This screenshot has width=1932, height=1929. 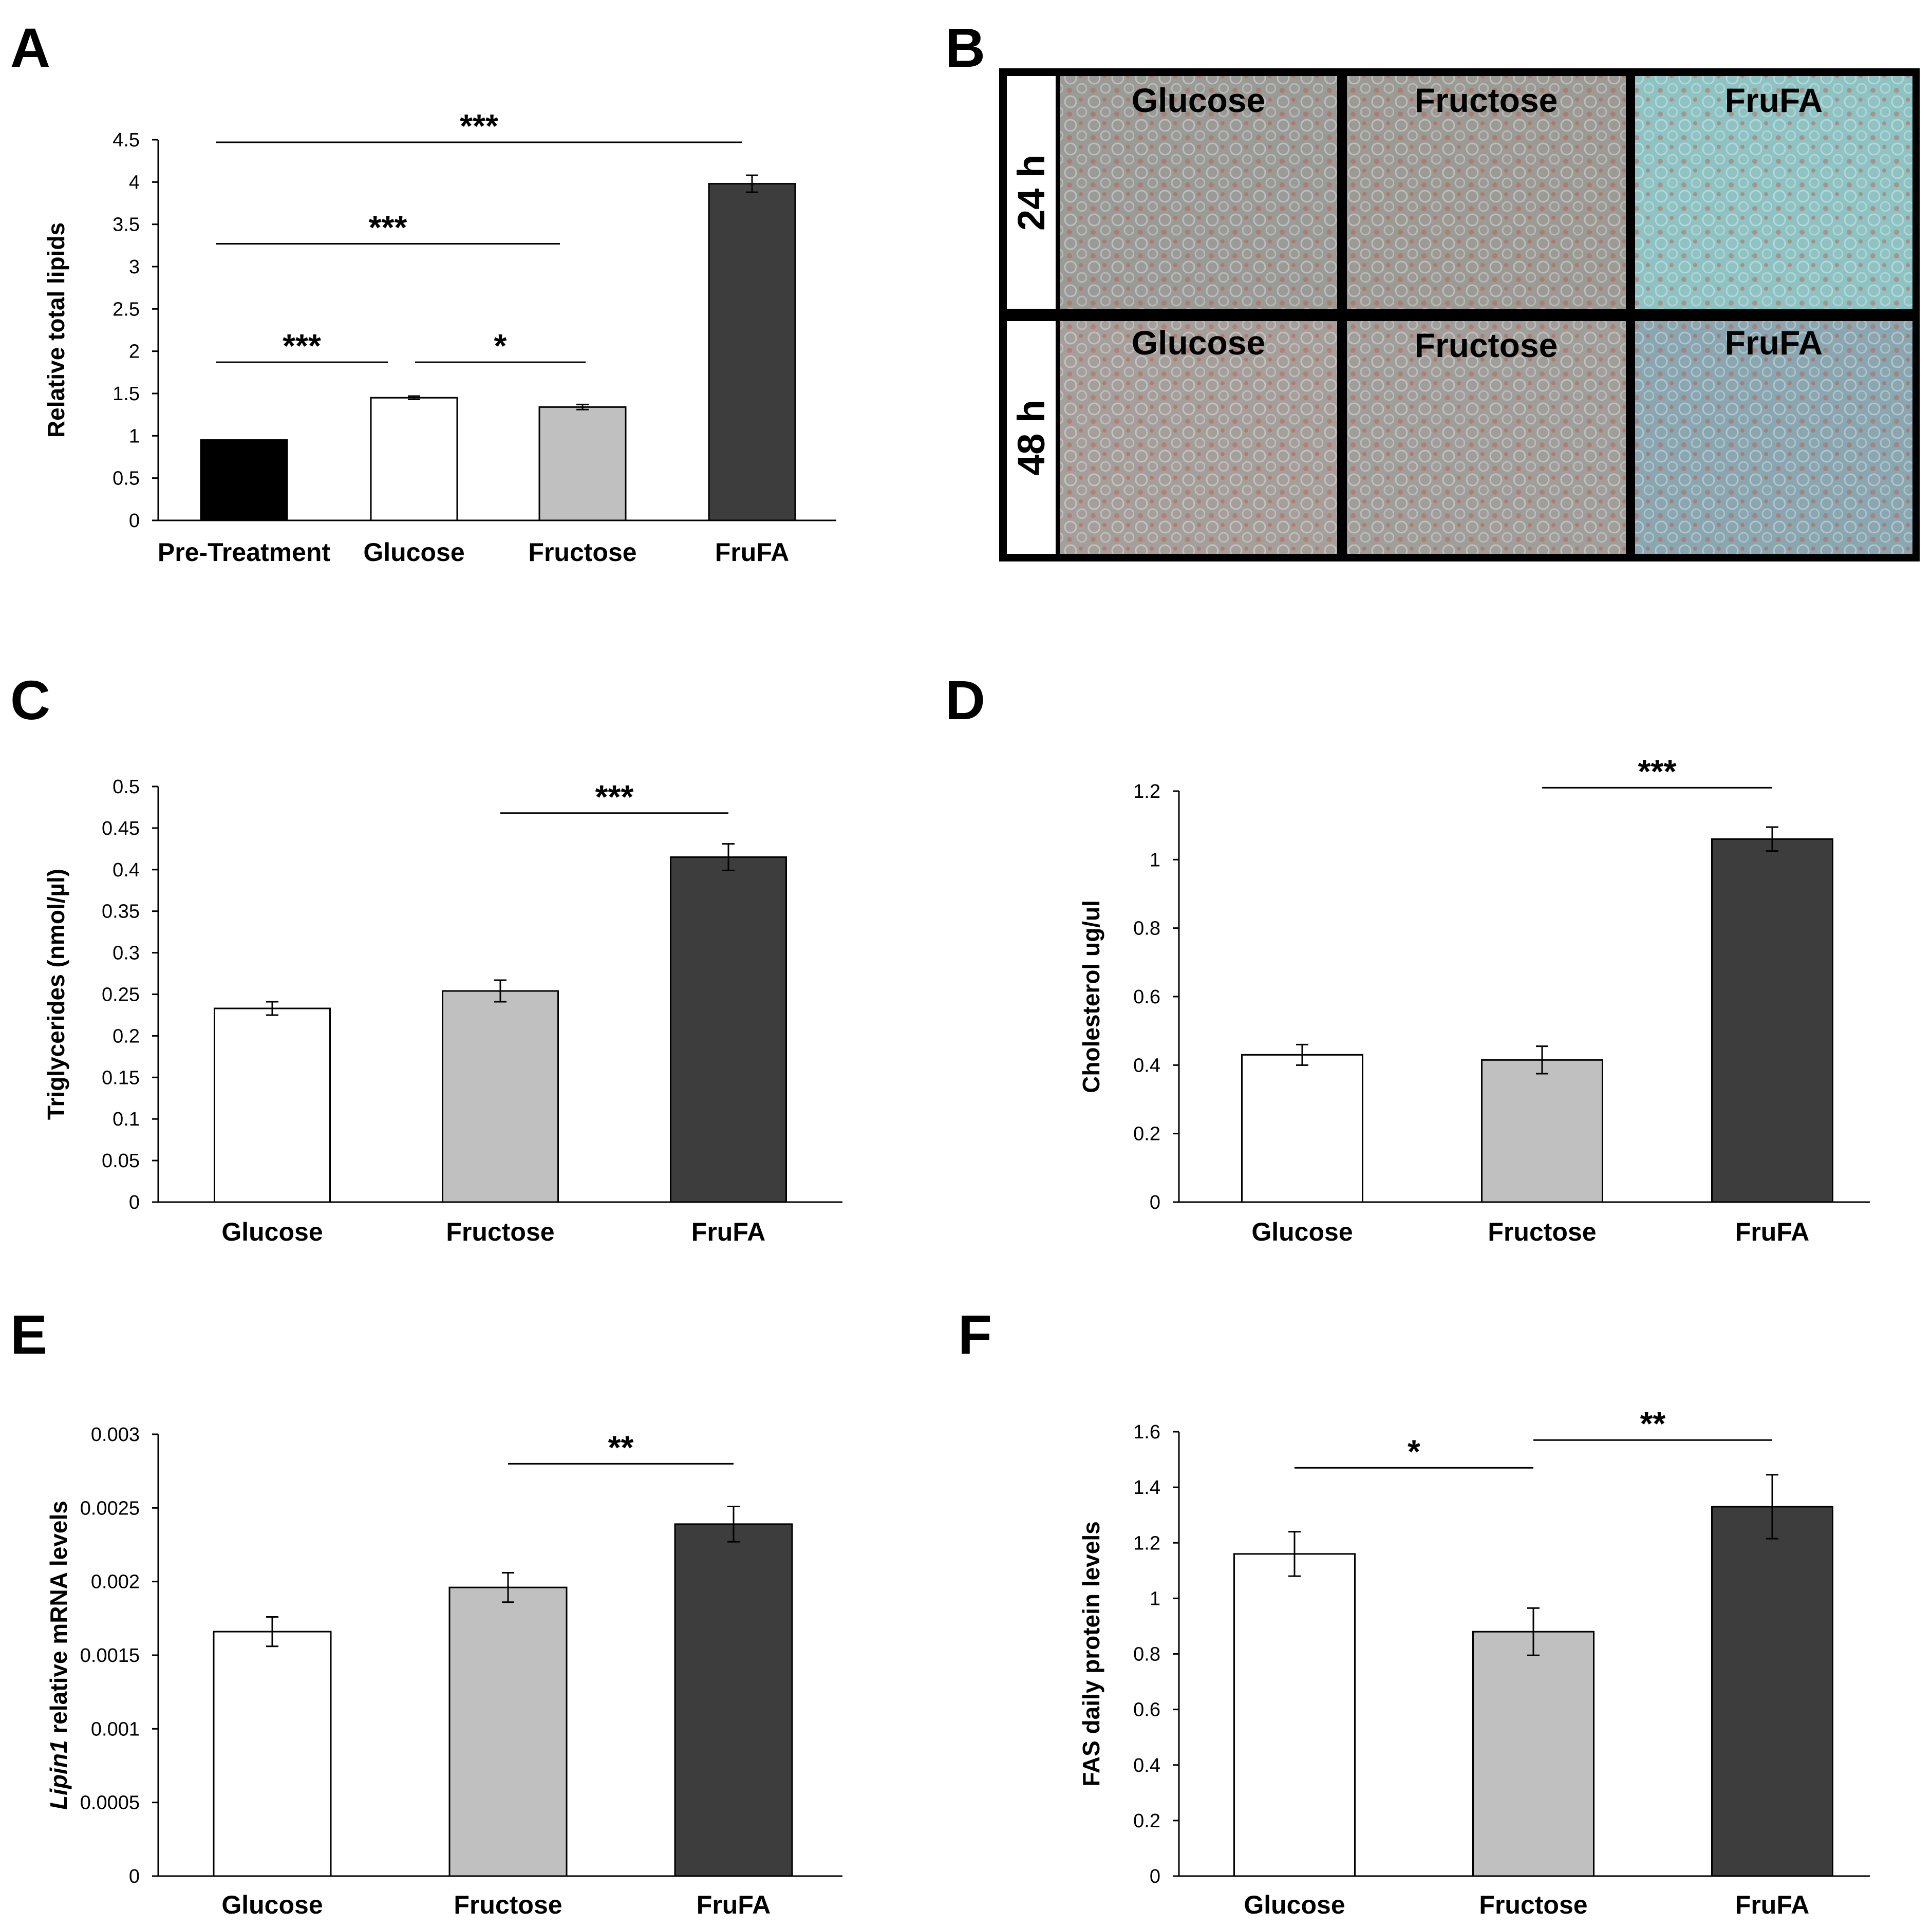 What do you see at coordinates (1155, 860) in the screenshot?
I see `panel-d-tick-label: 1` at bounding box center [1155, 860].